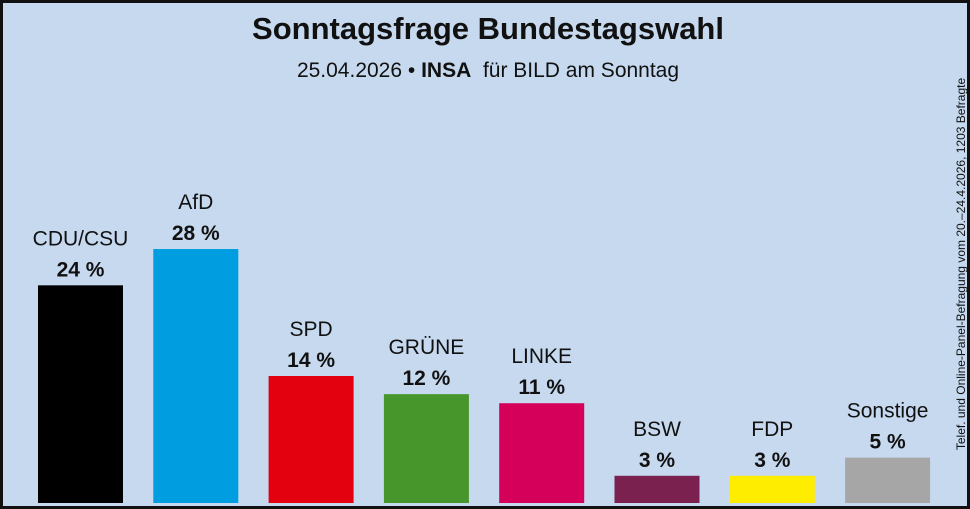 The width and height of the screenshot is (970, 509). Describe the element at coordinates (488, 28) in the screenshot. I see `chart-title: Sonntagsfrage Bundestagswahl` at that location.